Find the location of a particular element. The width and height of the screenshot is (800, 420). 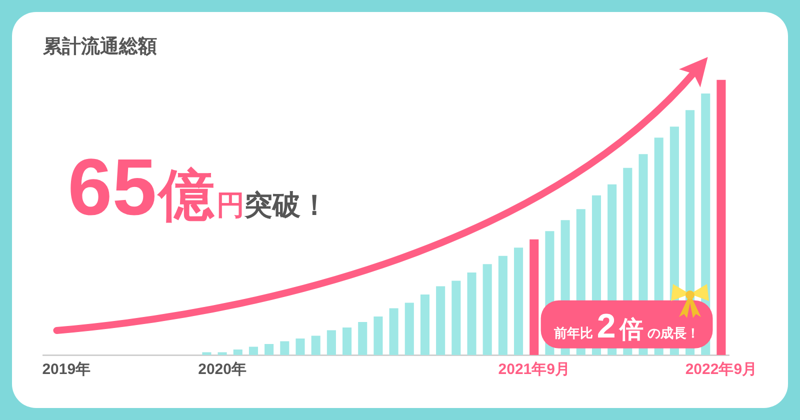

annotation: 65億円突破！ is located at coordinates (198, 187).